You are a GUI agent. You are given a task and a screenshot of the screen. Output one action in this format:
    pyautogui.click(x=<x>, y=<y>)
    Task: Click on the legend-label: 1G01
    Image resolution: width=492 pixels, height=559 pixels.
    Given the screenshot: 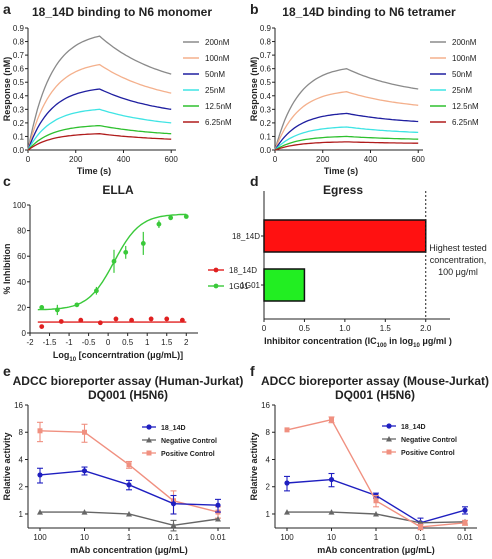 What is the action you would take?
    pyautogui.click(x=239, y=286)
    